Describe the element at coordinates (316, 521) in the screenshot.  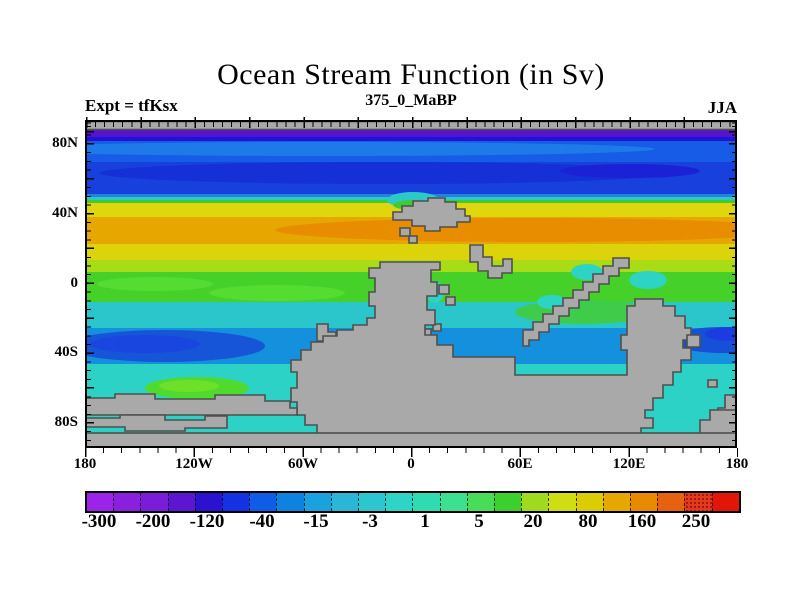
I see `colorbar-label: -15` at that location.